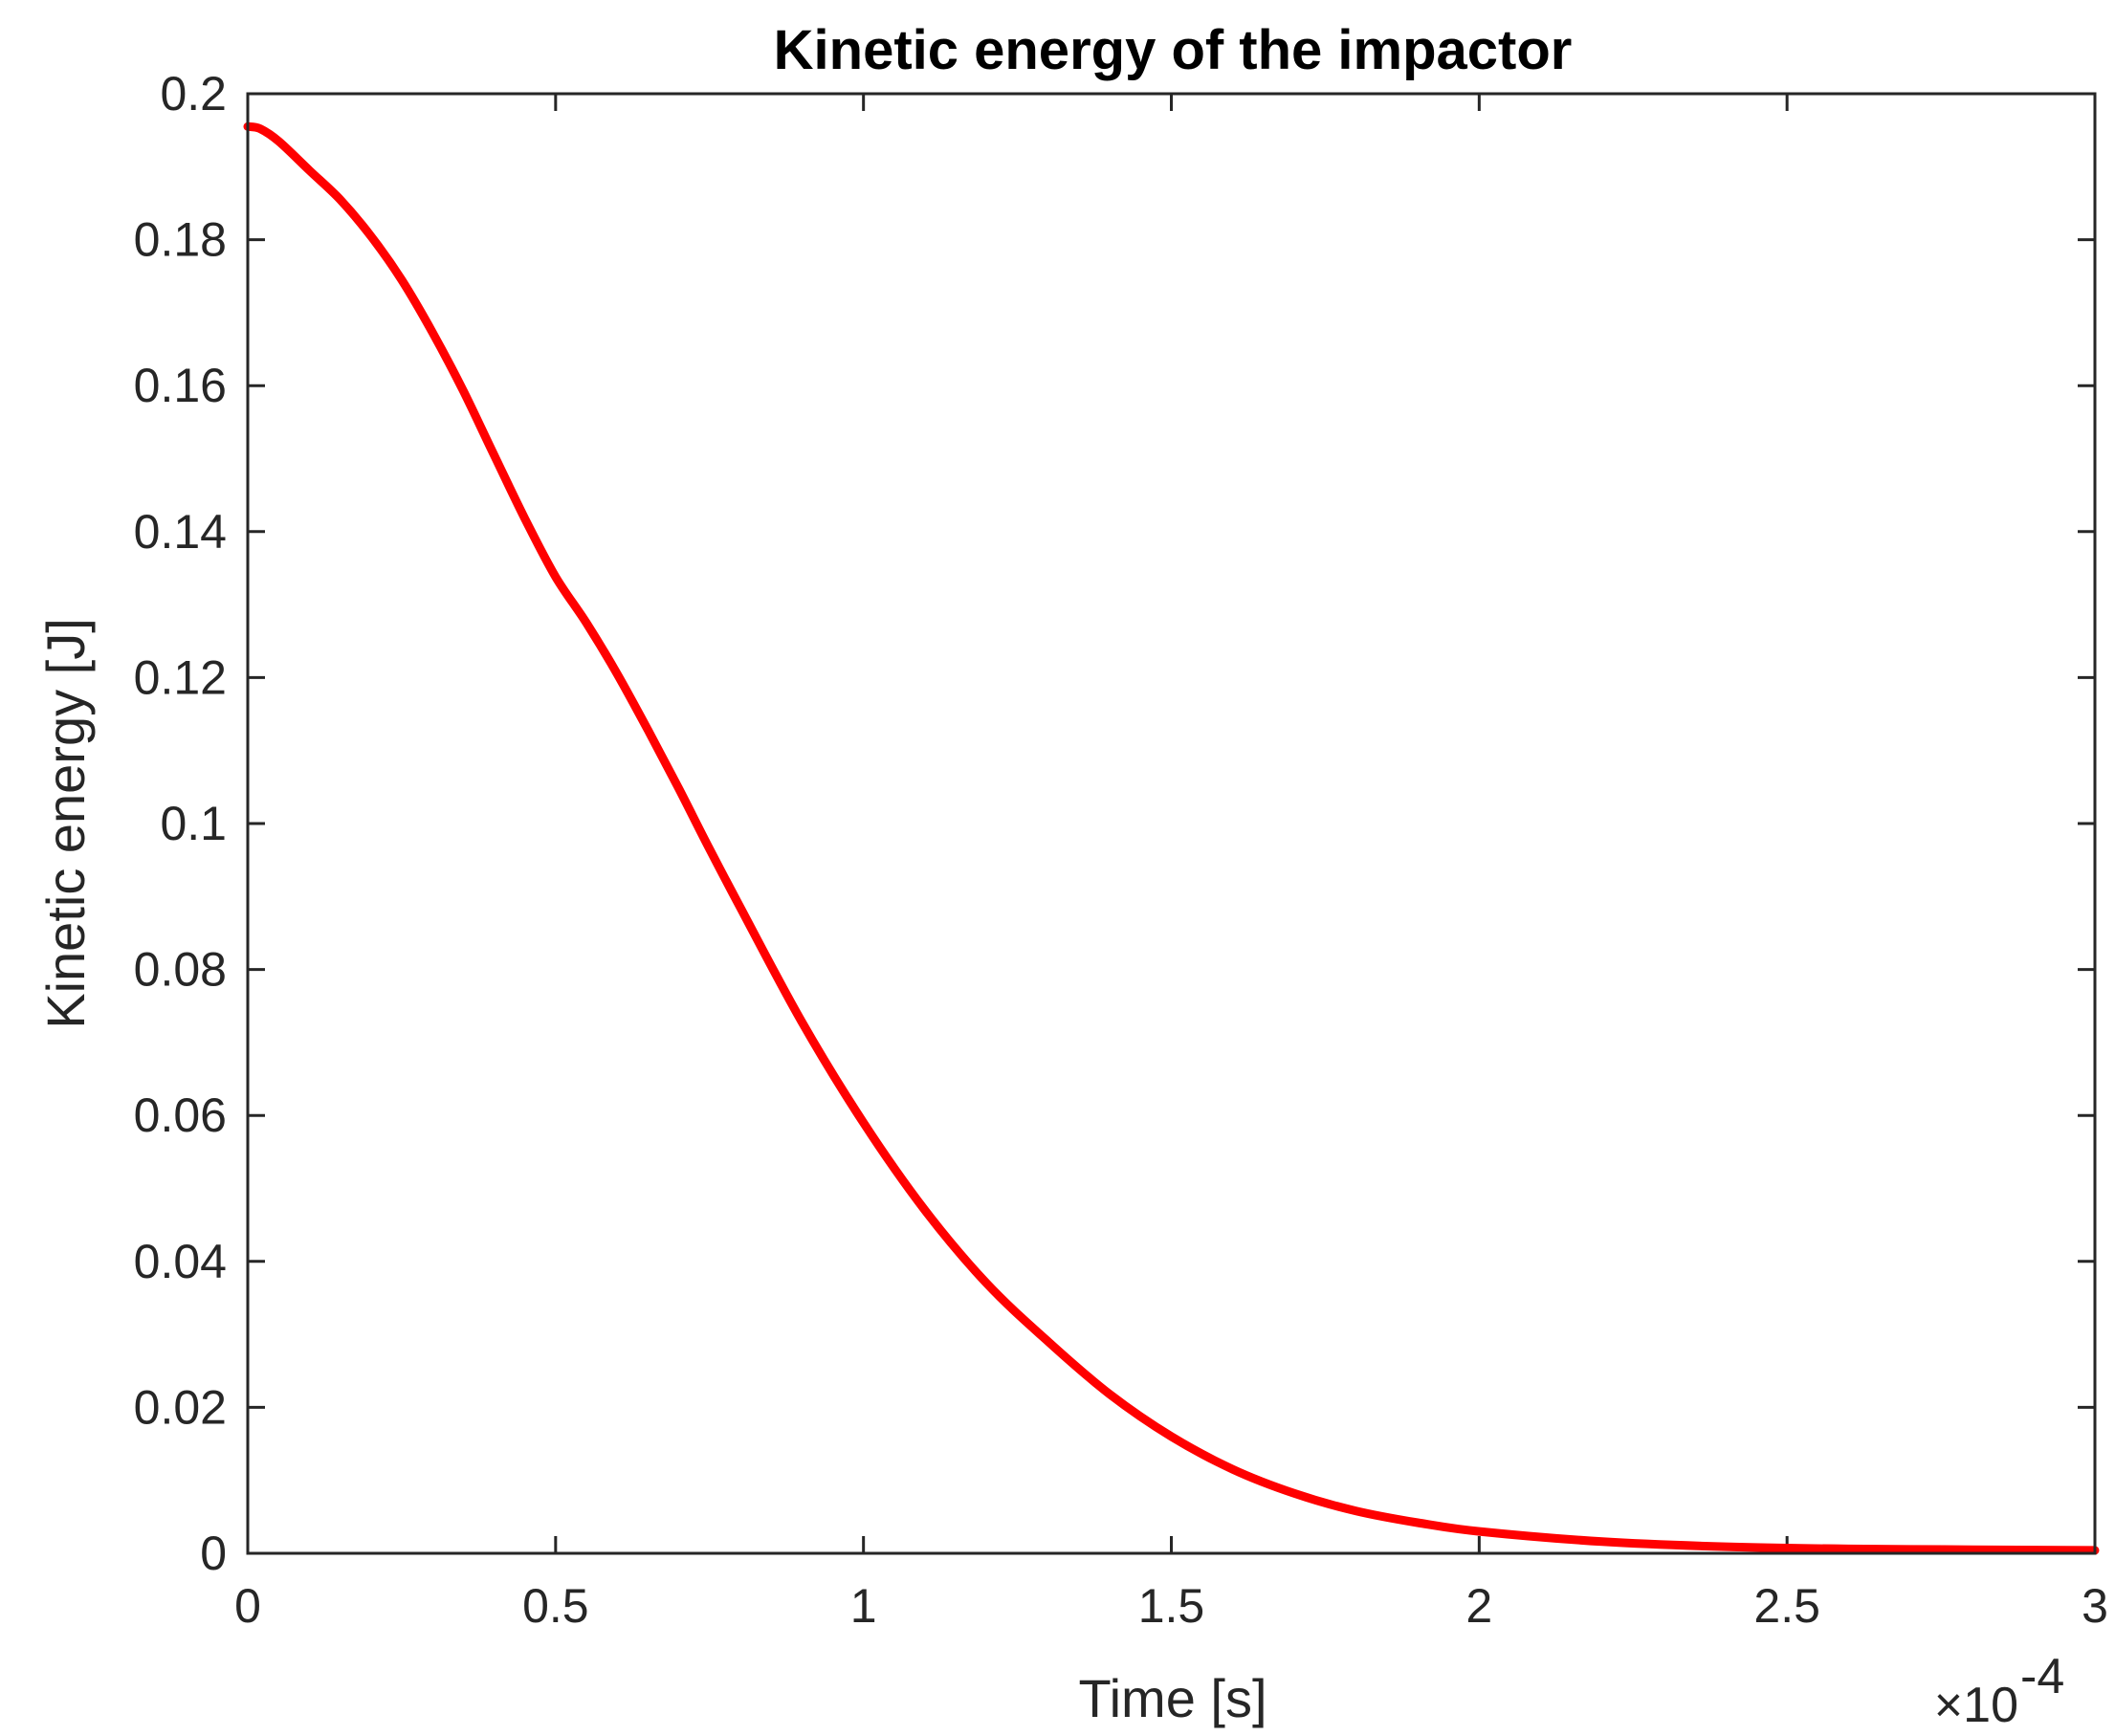 The width and height of the screenshot is (2115, 1736). Describe the element at coordinates (180, 532) in the screenshot. I see `y-tick-label: 0.14` at that location.